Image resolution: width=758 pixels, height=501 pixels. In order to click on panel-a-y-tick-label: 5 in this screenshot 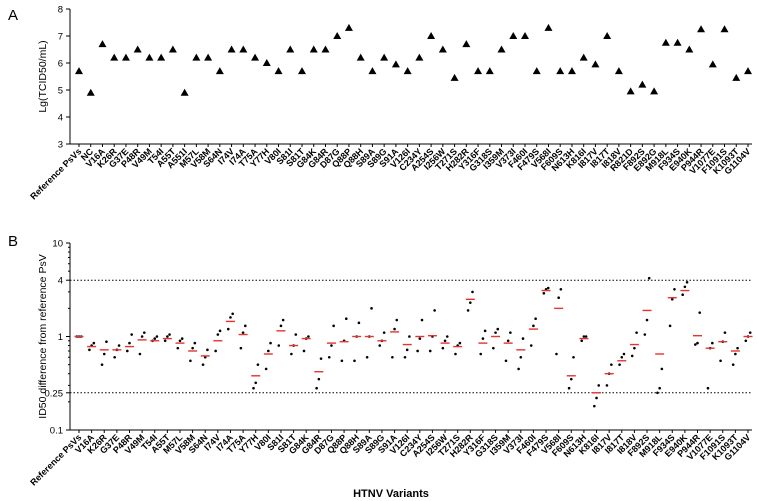, I will do `click(60, 91)`.